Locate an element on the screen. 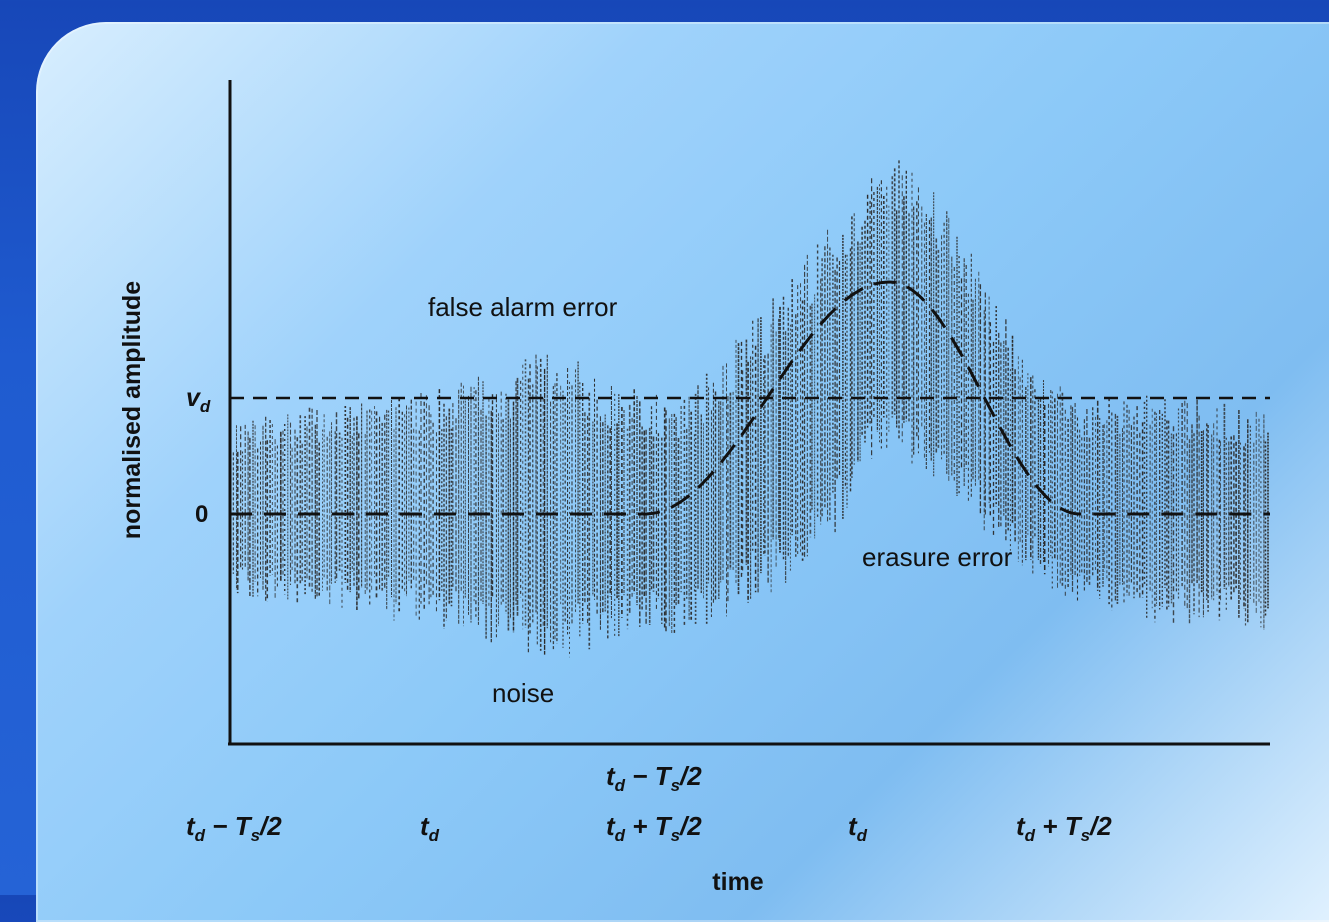  x-tick-label-row1-op: − T is located at coordinates (649, 776).